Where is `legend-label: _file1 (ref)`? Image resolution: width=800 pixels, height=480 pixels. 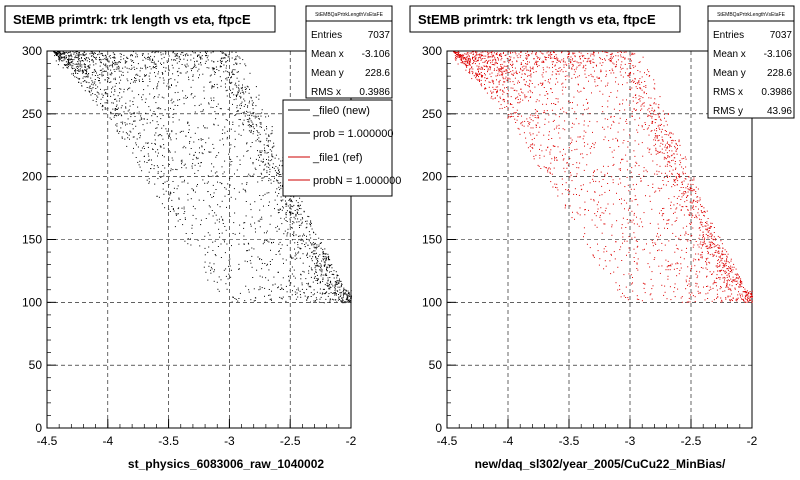 legend-label: _file1 (ref) is located at coordinates (337, 158).